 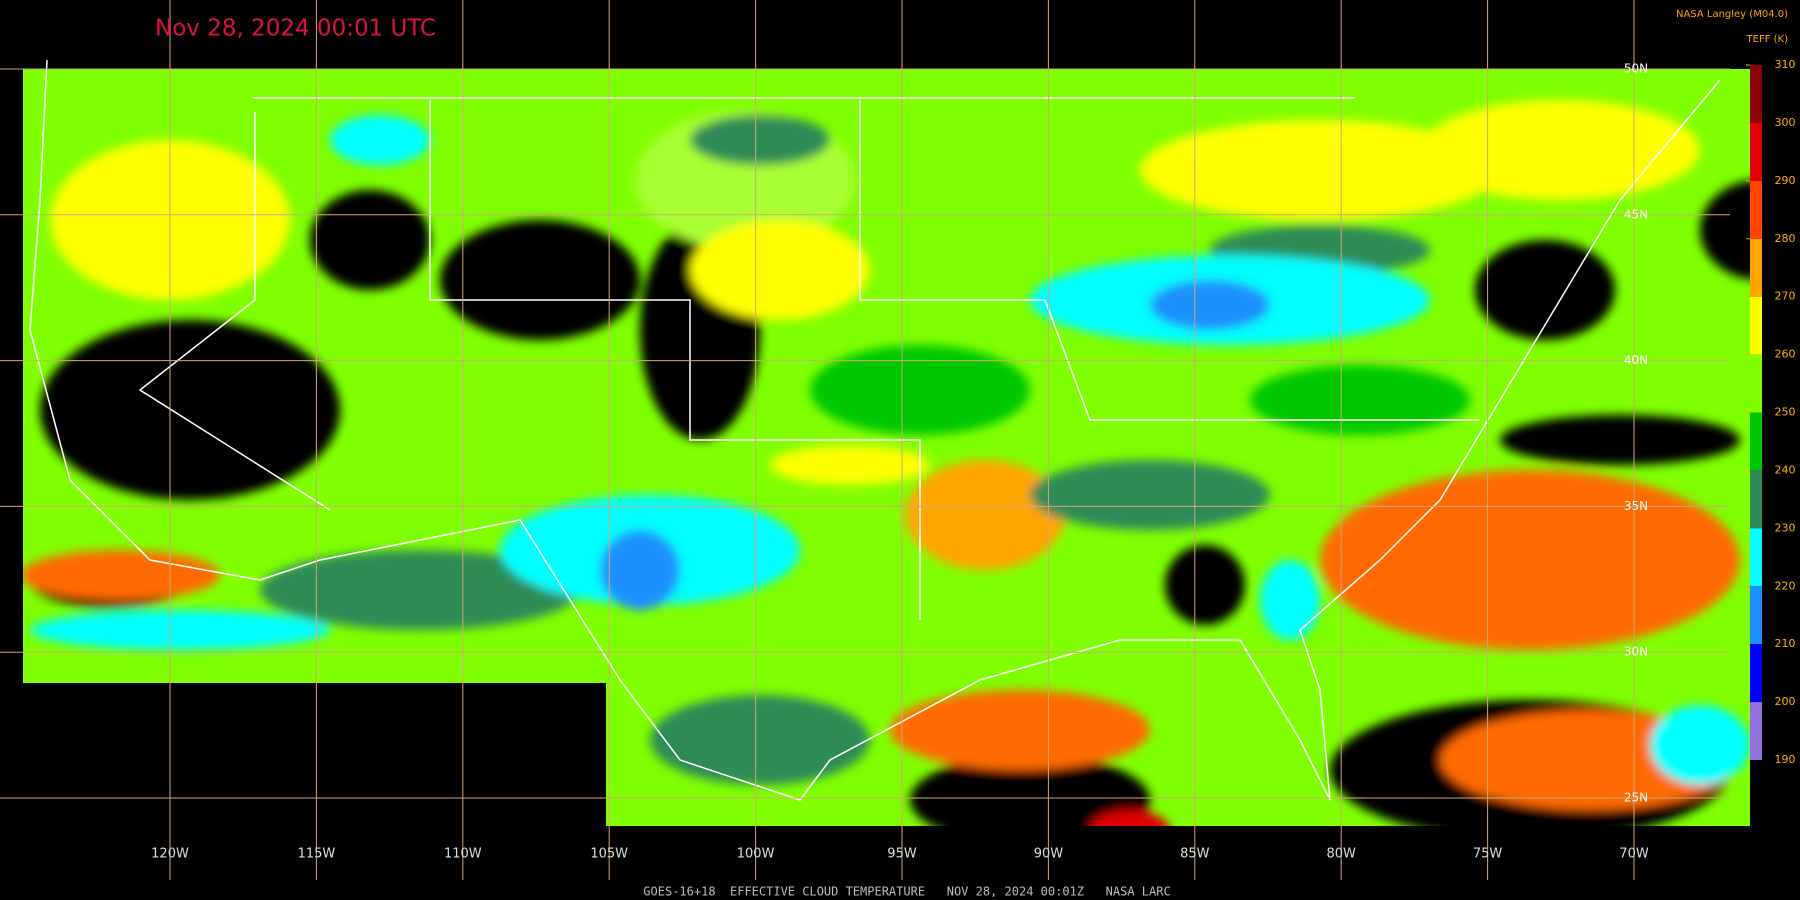 What do you see at coordinates (902, 854) in the screenshot?
I see `longitude-label: 95W` at bounding box center [902, 854].